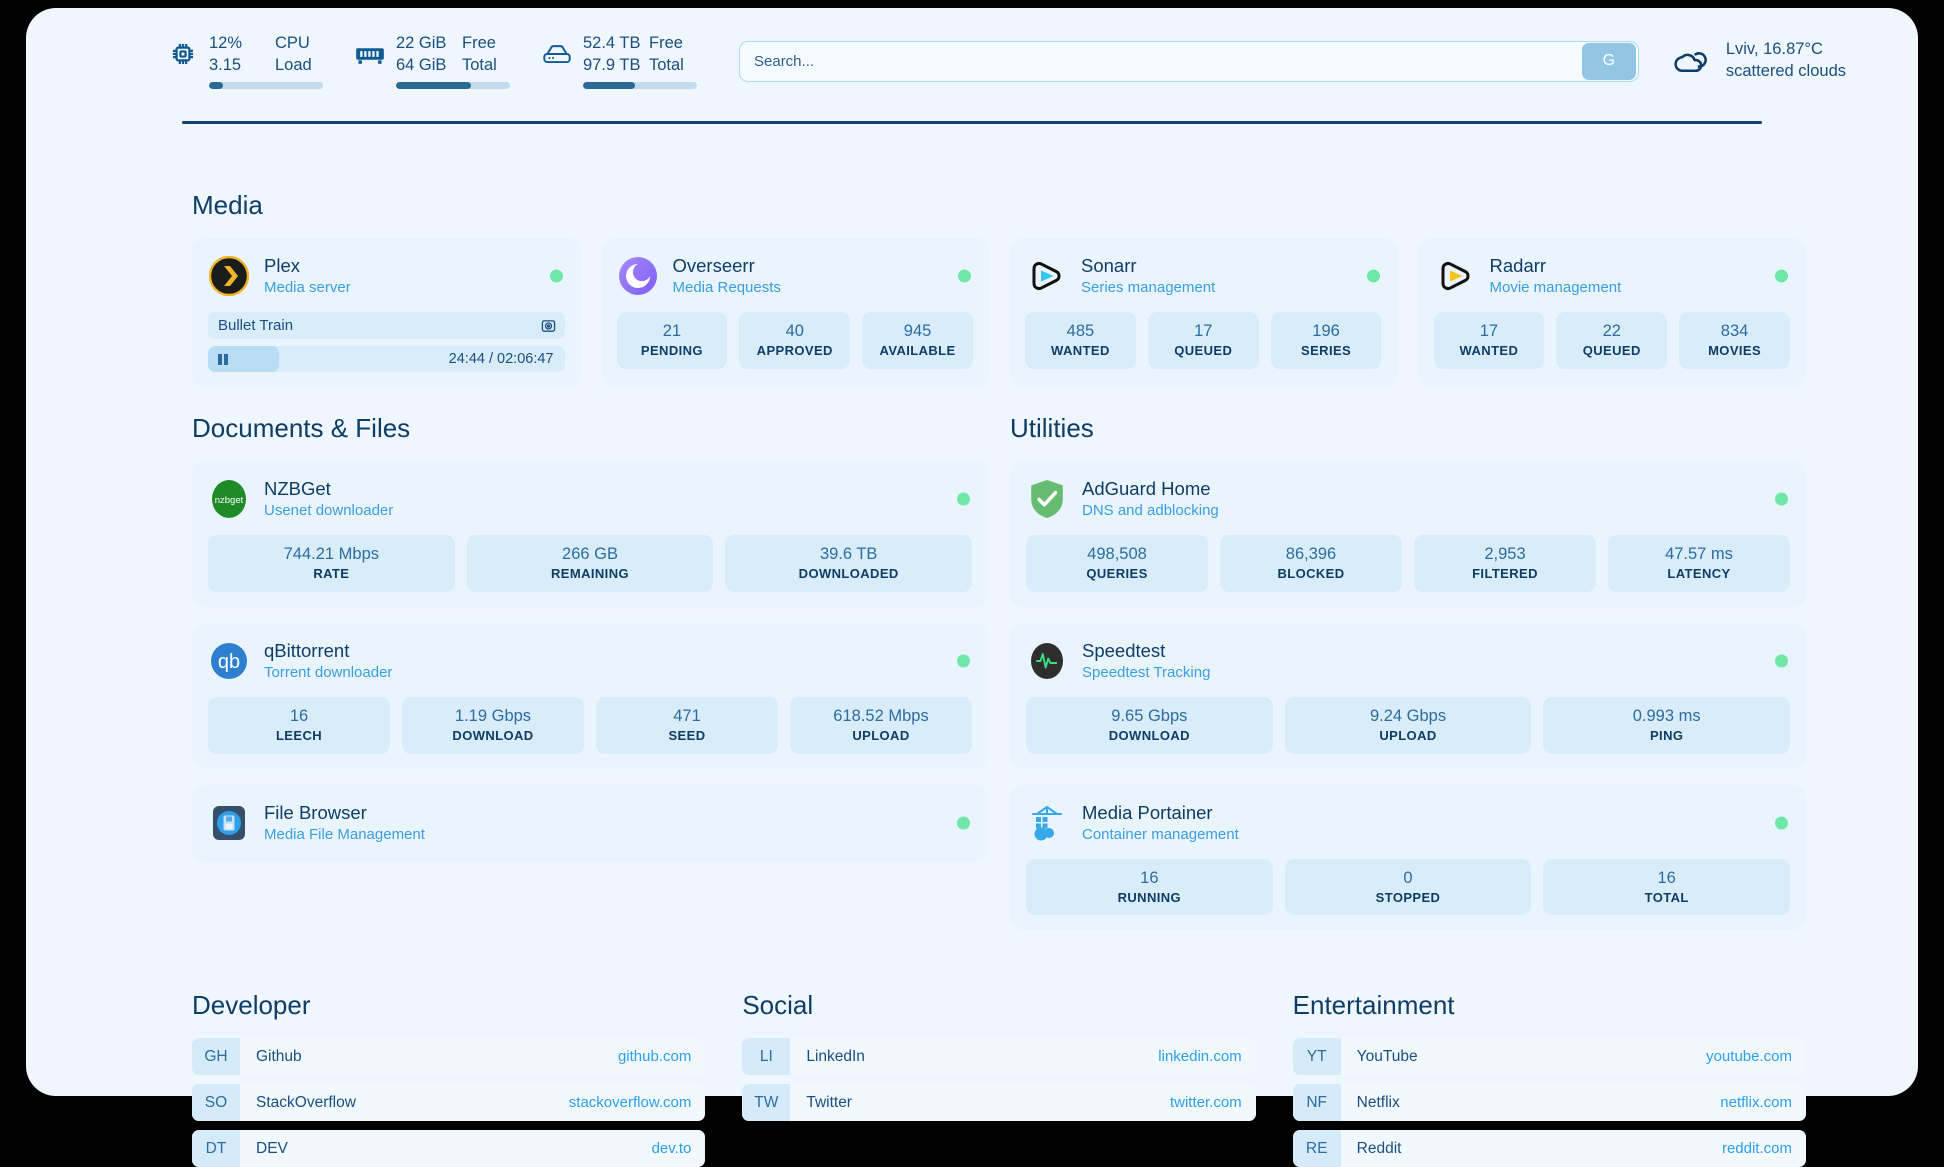  Describe the element at coordinates (638, 276) in the screenshot. I see `overseerr-icon` at that location.